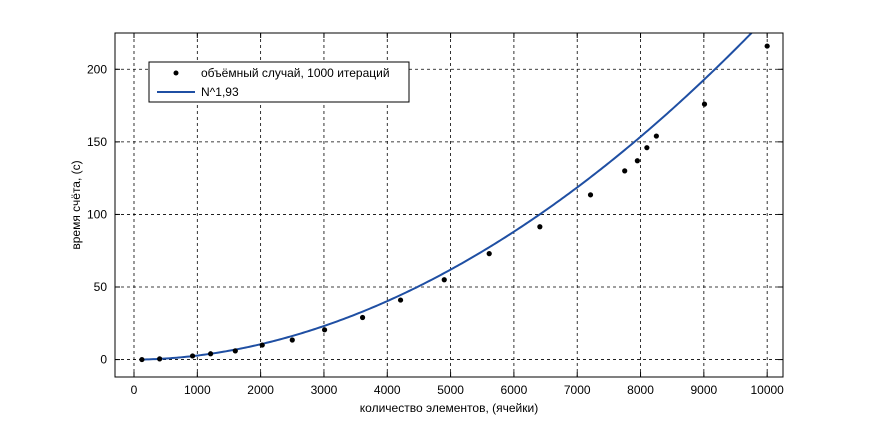  I want to click on legend-marker-points, so click(176, 73).